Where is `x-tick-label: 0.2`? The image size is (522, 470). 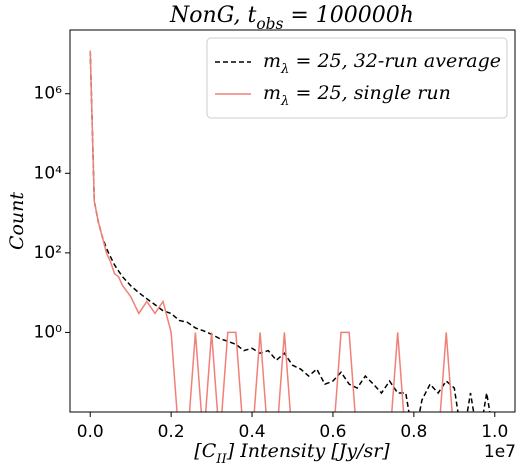 x-tick-label: 0.2 is located at coordinates (171, 432).